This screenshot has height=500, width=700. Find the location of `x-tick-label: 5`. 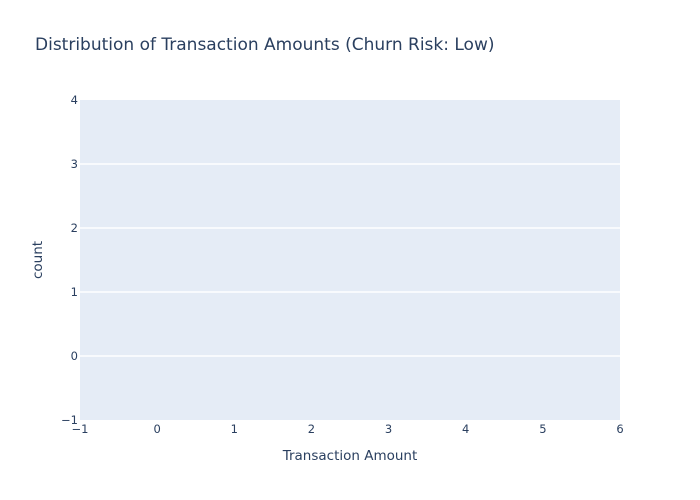

x-tick-label: 5 is located at coordinates (542, 429).